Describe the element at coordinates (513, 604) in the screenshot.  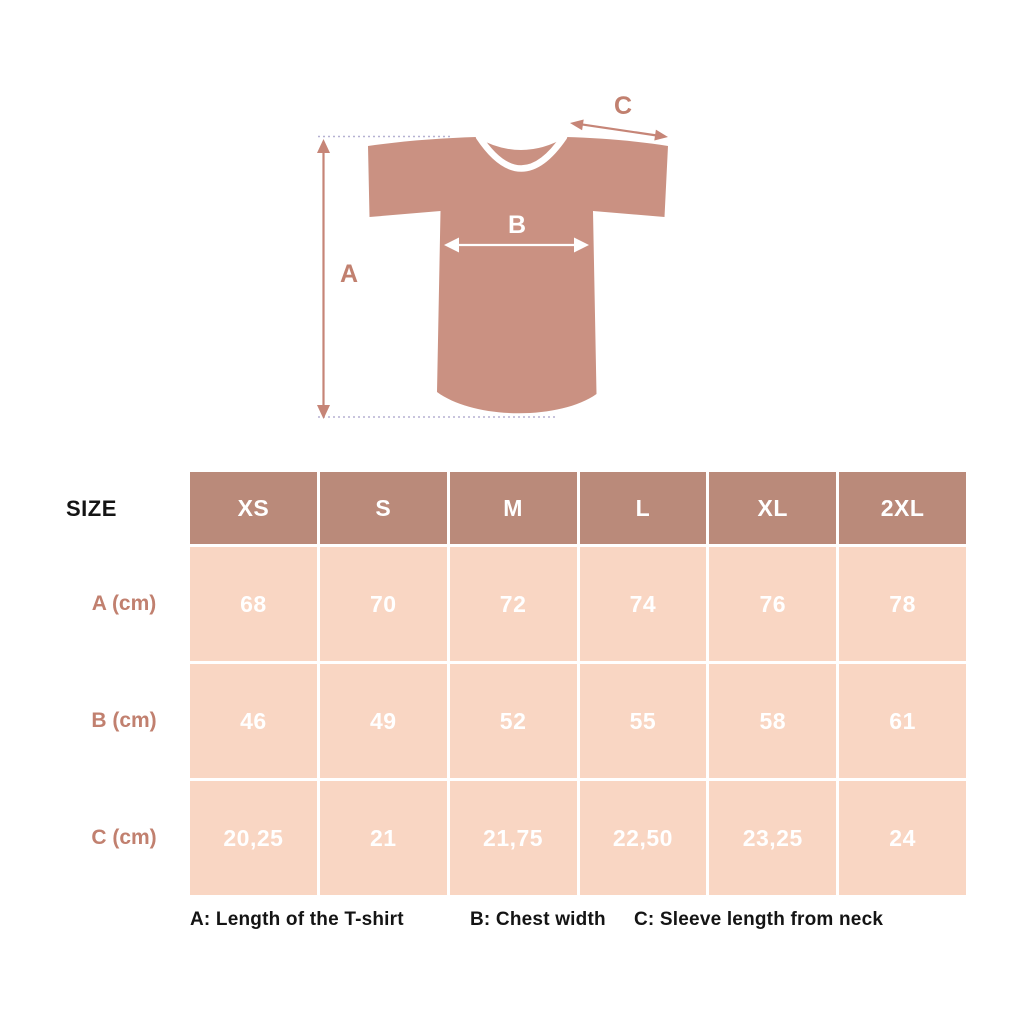
I see `cell-a-m: 72` at that location.